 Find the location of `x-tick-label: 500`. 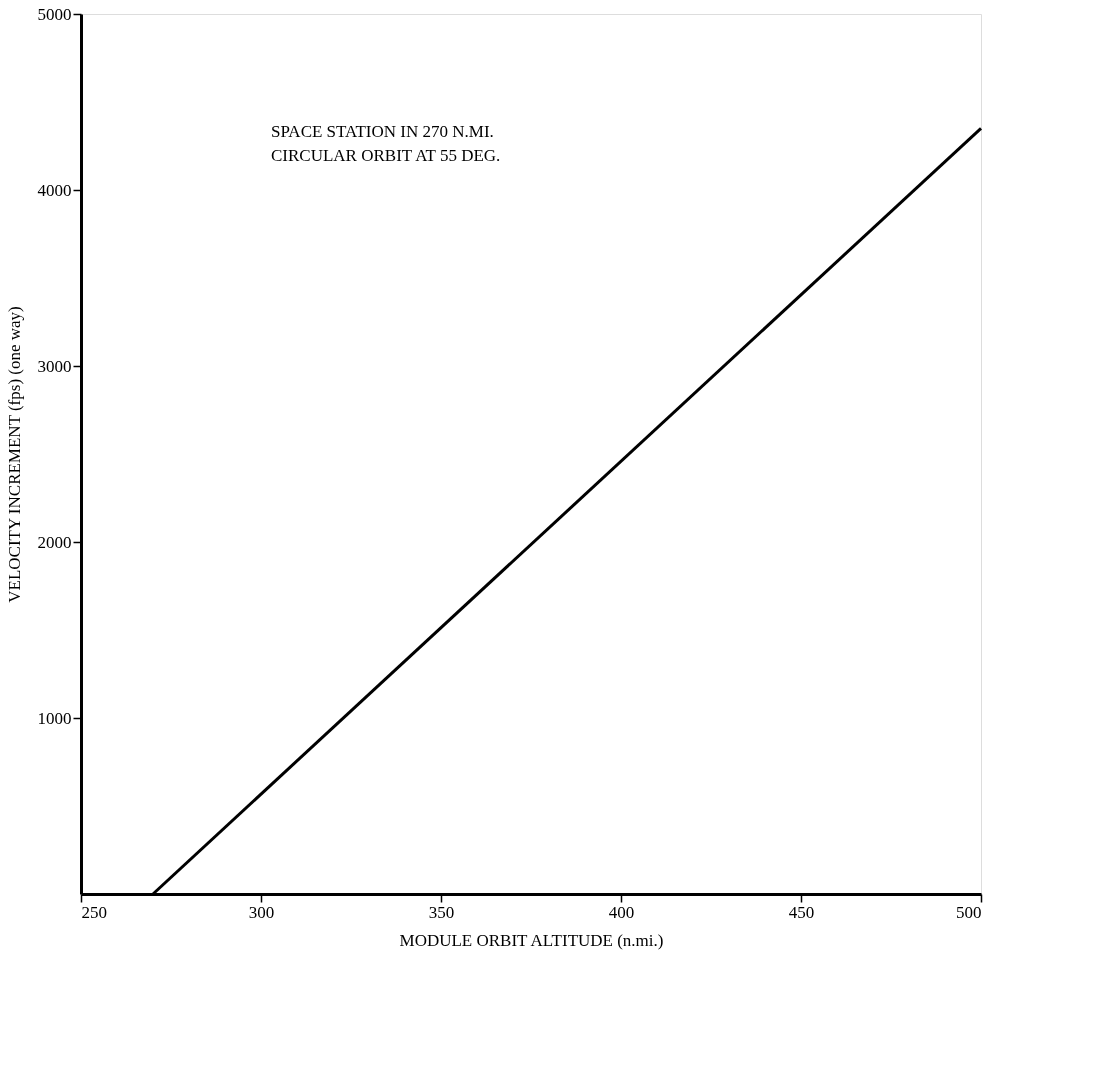

x-tick-label: 500 is located at coordinates (969, 912).